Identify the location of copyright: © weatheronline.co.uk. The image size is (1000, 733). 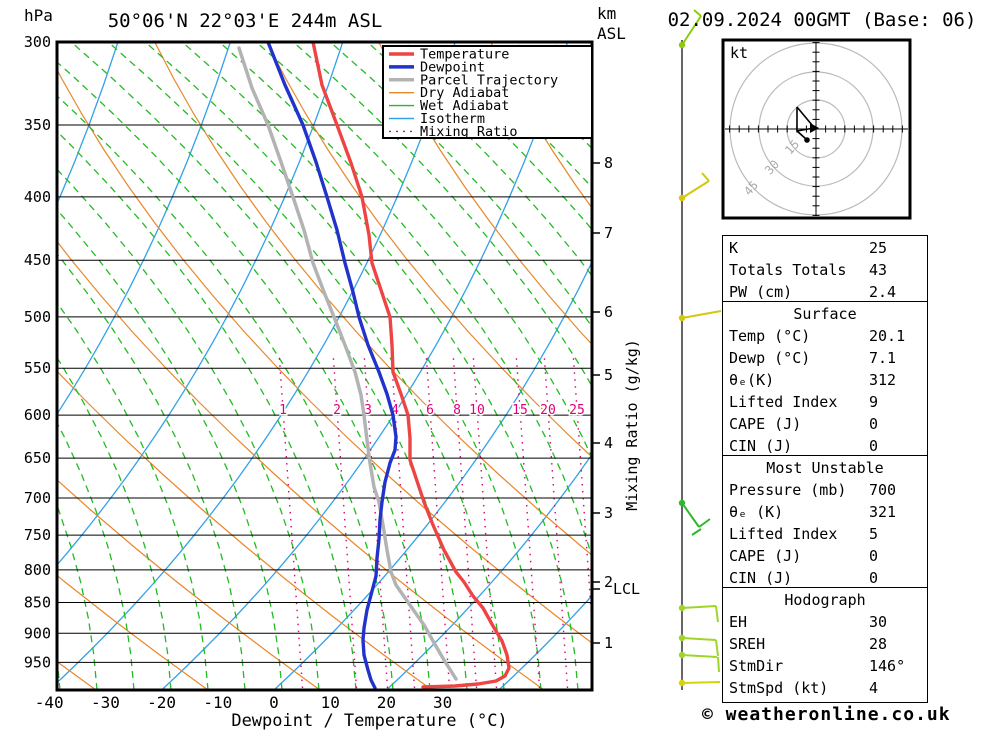
(826, 714).